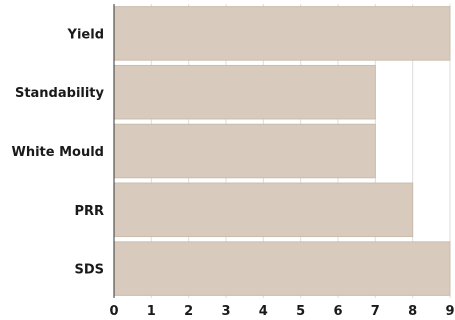 Image resolution: width=455 pixels, height=320 pixels. I want to click on category-label-sds: SDS, so click(89, 270).